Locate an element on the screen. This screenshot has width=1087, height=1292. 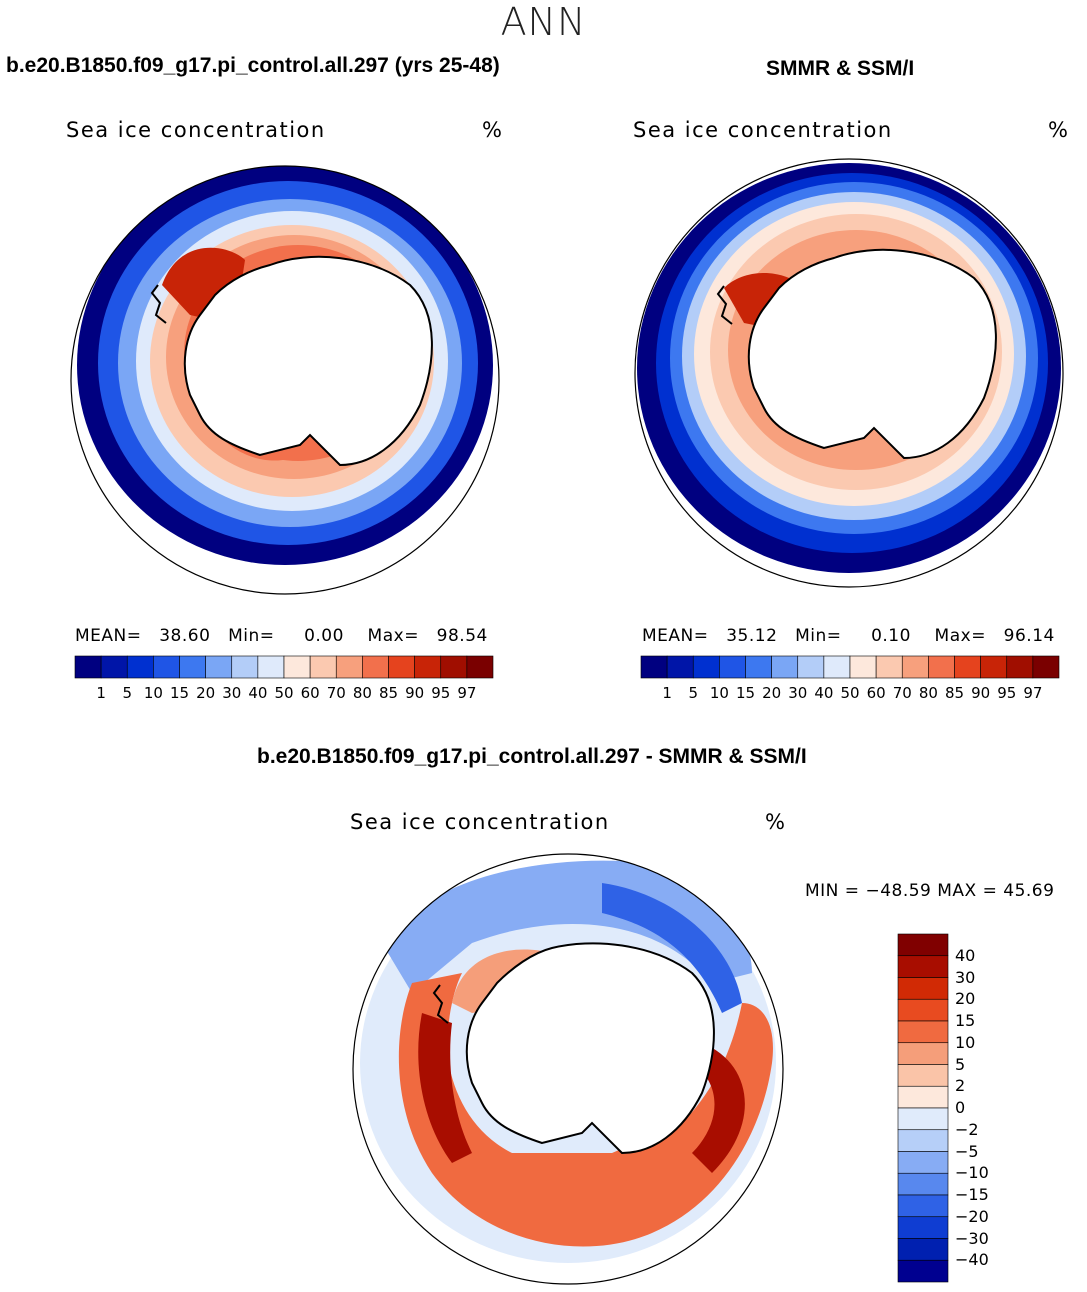
obs-colorbar-tick-label: 97 is located at coordinates (1033, 693).